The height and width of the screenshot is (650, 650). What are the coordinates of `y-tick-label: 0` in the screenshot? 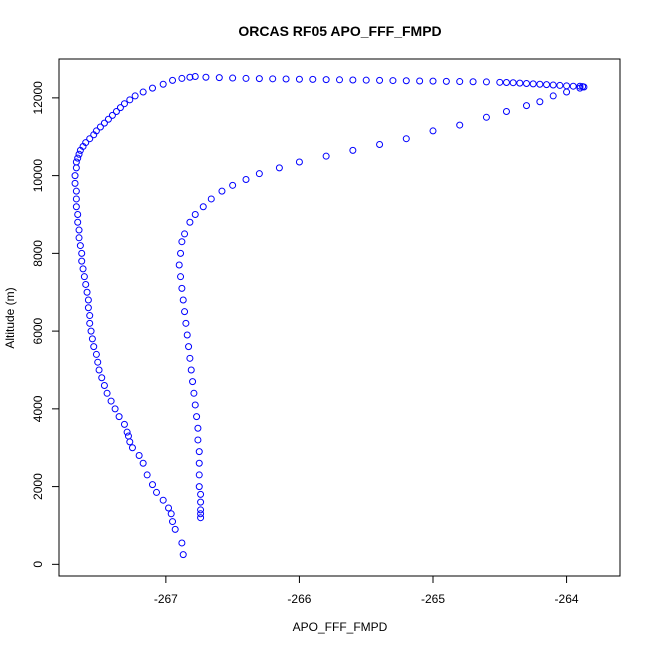 It's located at (38, 564).